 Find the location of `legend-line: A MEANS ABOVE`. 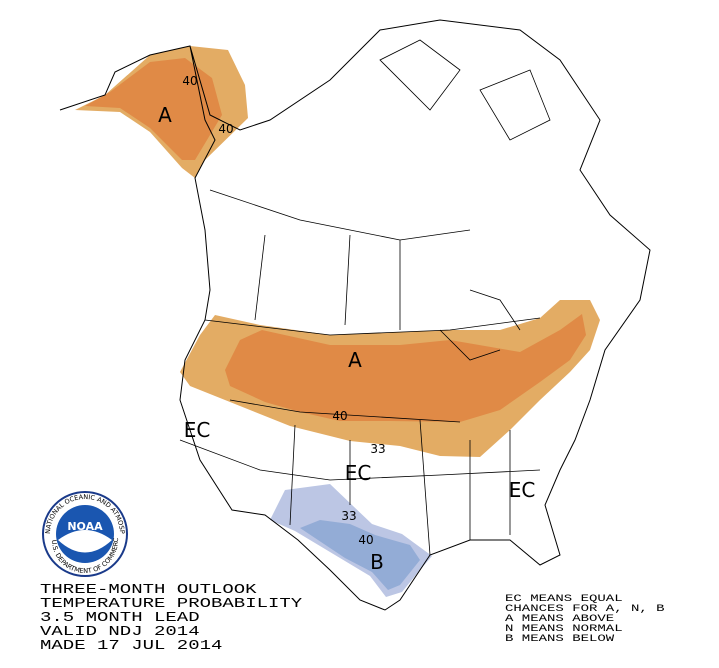

legend-line: A MEANS ABOVE is located at coordinates (559, 619).